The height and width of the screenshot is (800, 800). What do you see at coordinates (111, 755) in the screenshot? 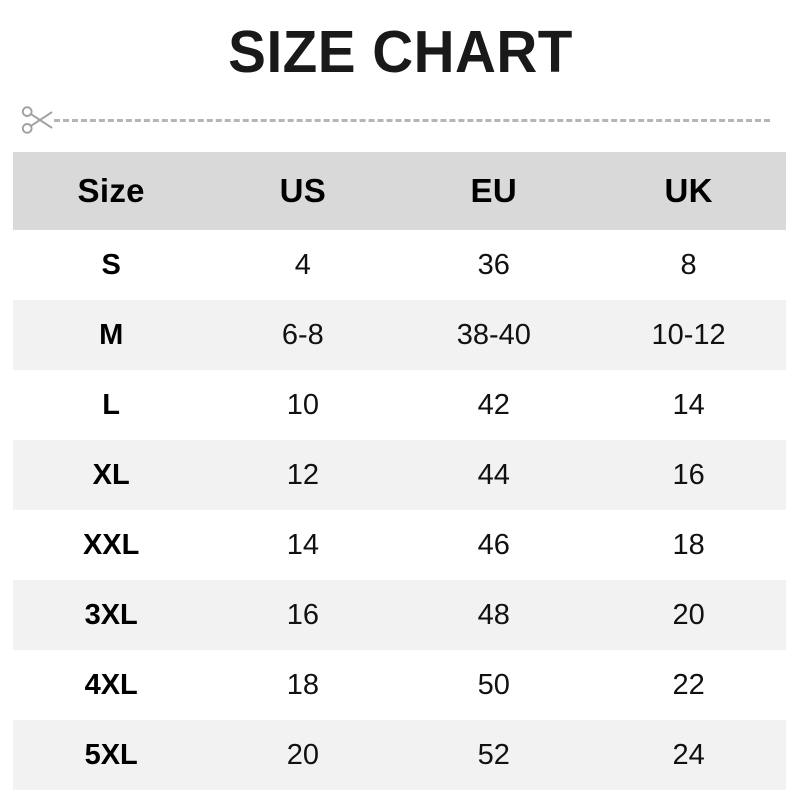
I see `cell-size: 5XL` at bounding box center [111, 755].